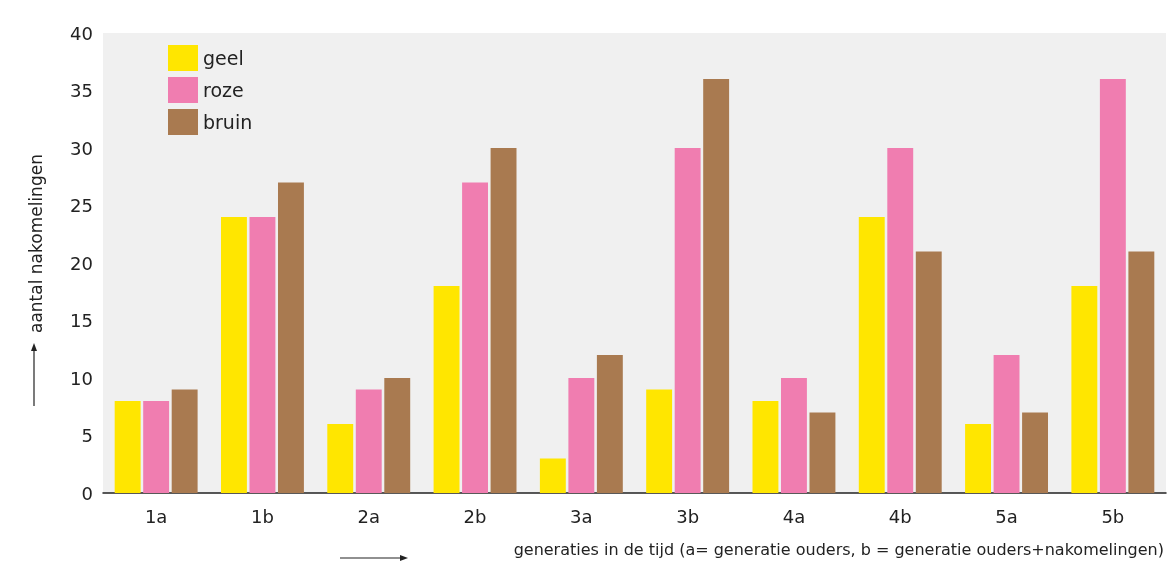  I want to click on y-tick-label: 10, so click(81, 378).